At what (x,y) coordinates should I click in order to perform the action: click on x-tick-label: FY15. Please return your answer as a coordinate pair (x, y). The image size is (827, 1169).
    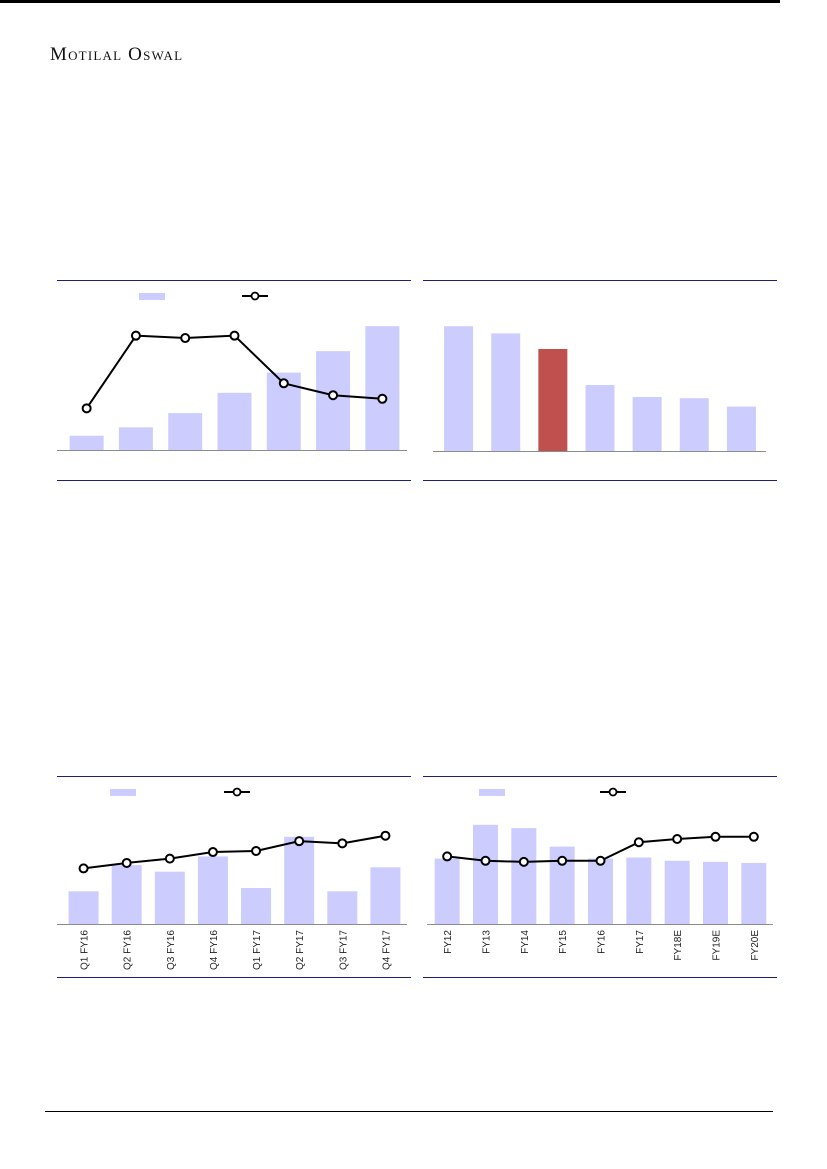
    Looking at the image, I should click on (563, 942).